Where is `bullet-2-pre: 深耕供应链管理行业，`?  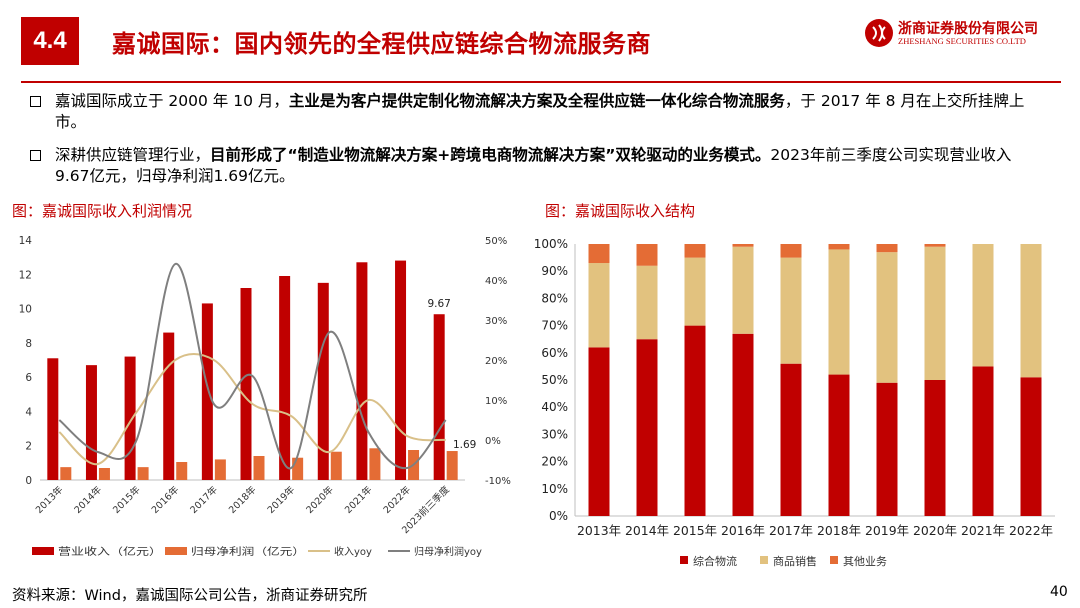
bullet-2-pre: 深耕供应链管理行业， is located at coordinates (133, 155).